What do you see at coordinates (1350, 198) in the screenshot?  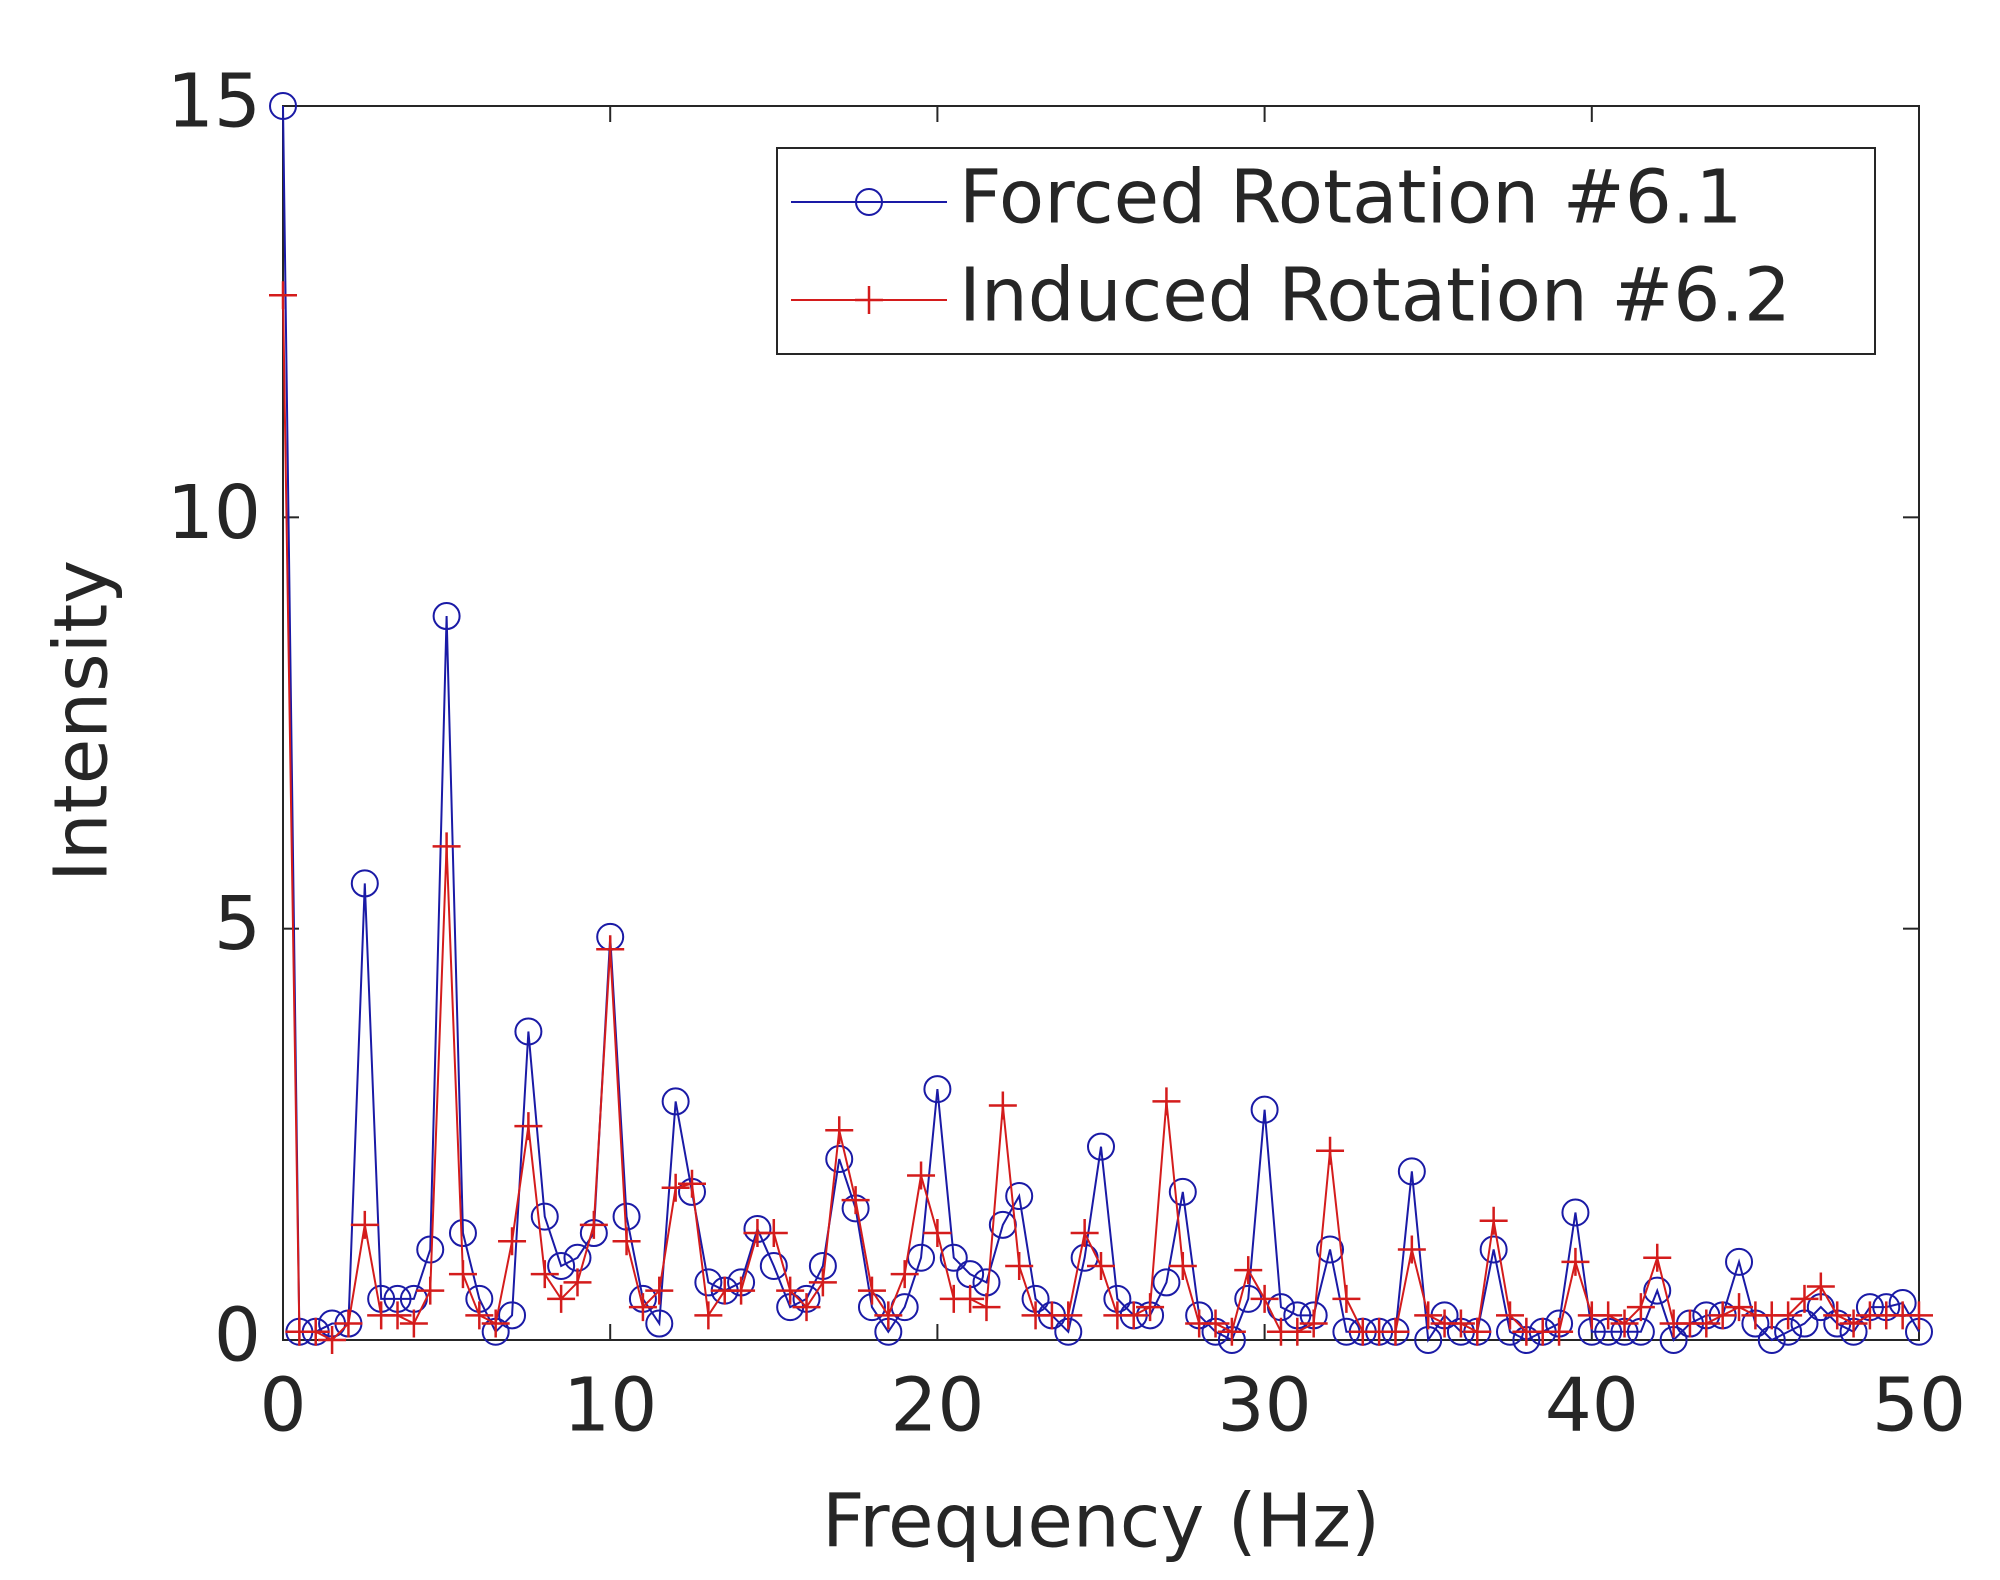 I see `legend-label: Forced Rotation #6.1` at bounding box center [1350, 198].